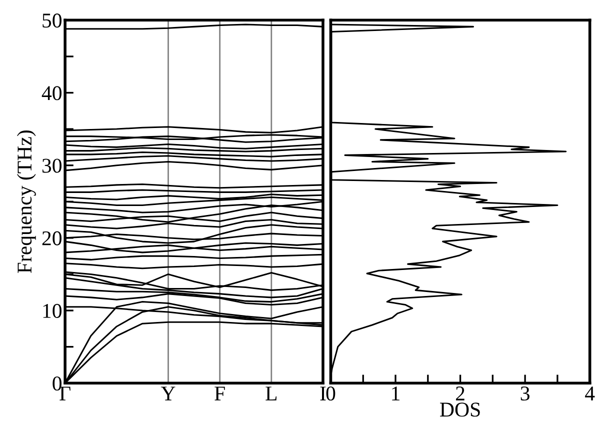  What do you see at coordinates (460, 409) in the screenshot?
I see `x-axis-title: DOS` at bounding box center [460, 409].